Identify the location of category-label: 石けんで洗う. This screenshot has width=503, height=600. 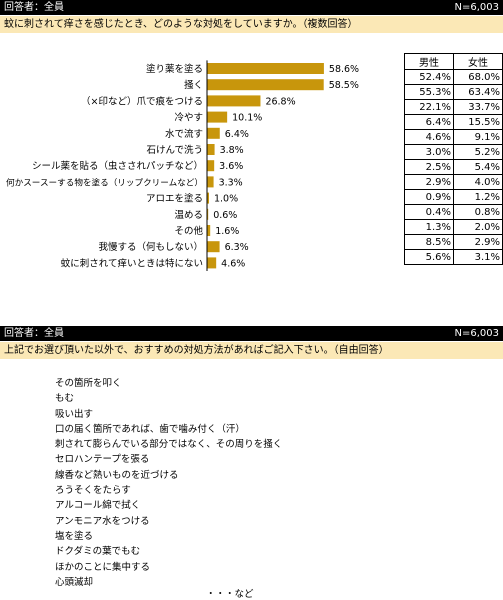
(174, 150).